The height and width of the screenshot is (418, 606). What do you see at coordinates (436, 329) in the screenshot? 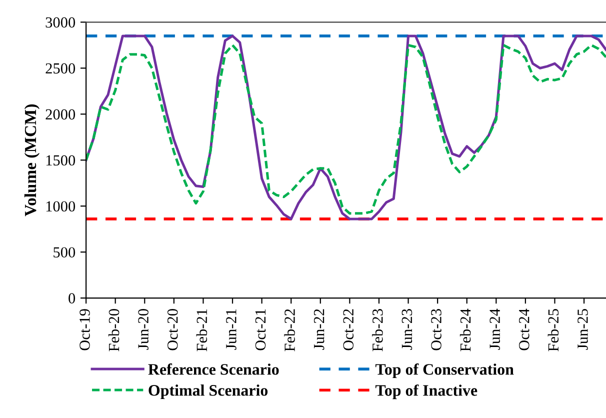
I see `x-tick-label: Oct-23` at bounding box center [436, 329].